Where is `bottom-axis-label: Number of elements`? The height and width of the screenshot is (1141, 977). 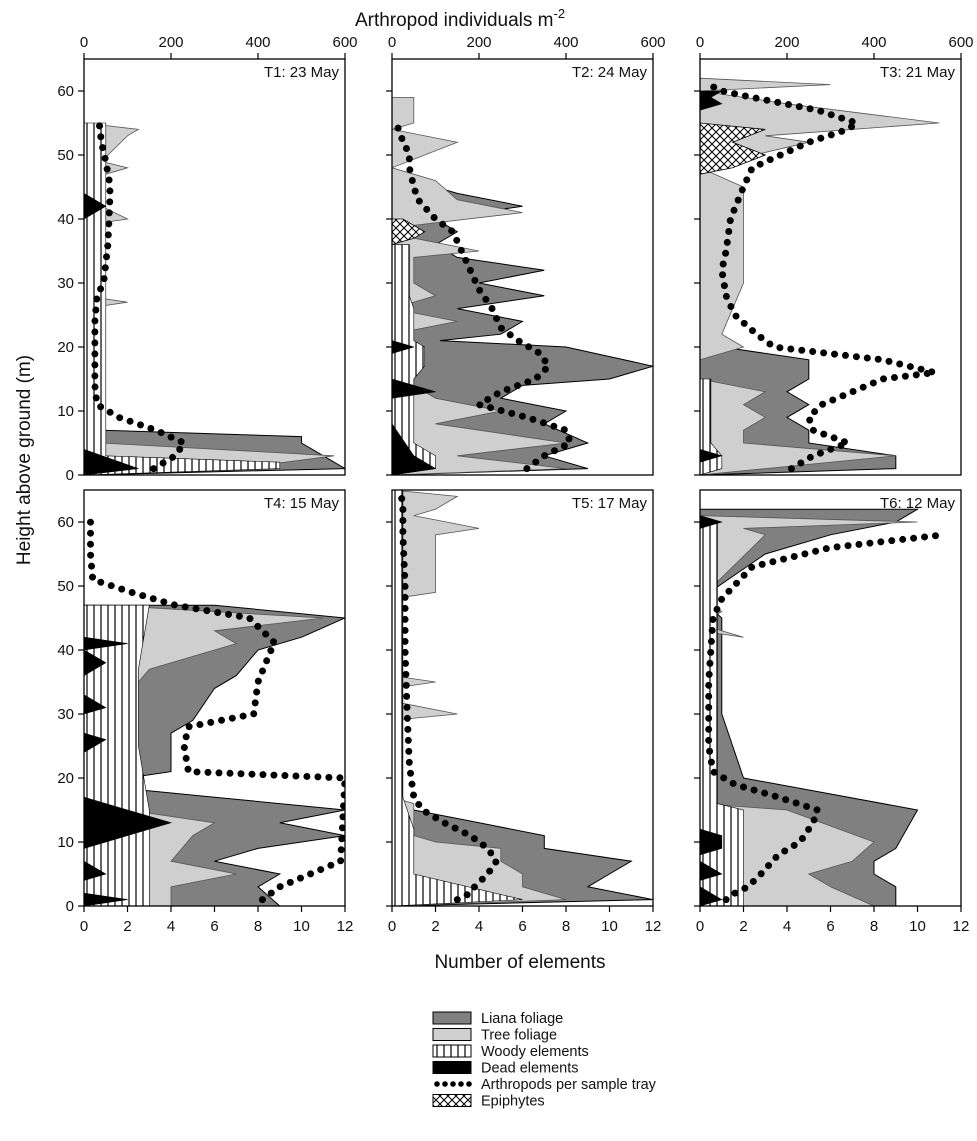 bottom-axis-label: Number of elements is located at coordinates (519, 962).